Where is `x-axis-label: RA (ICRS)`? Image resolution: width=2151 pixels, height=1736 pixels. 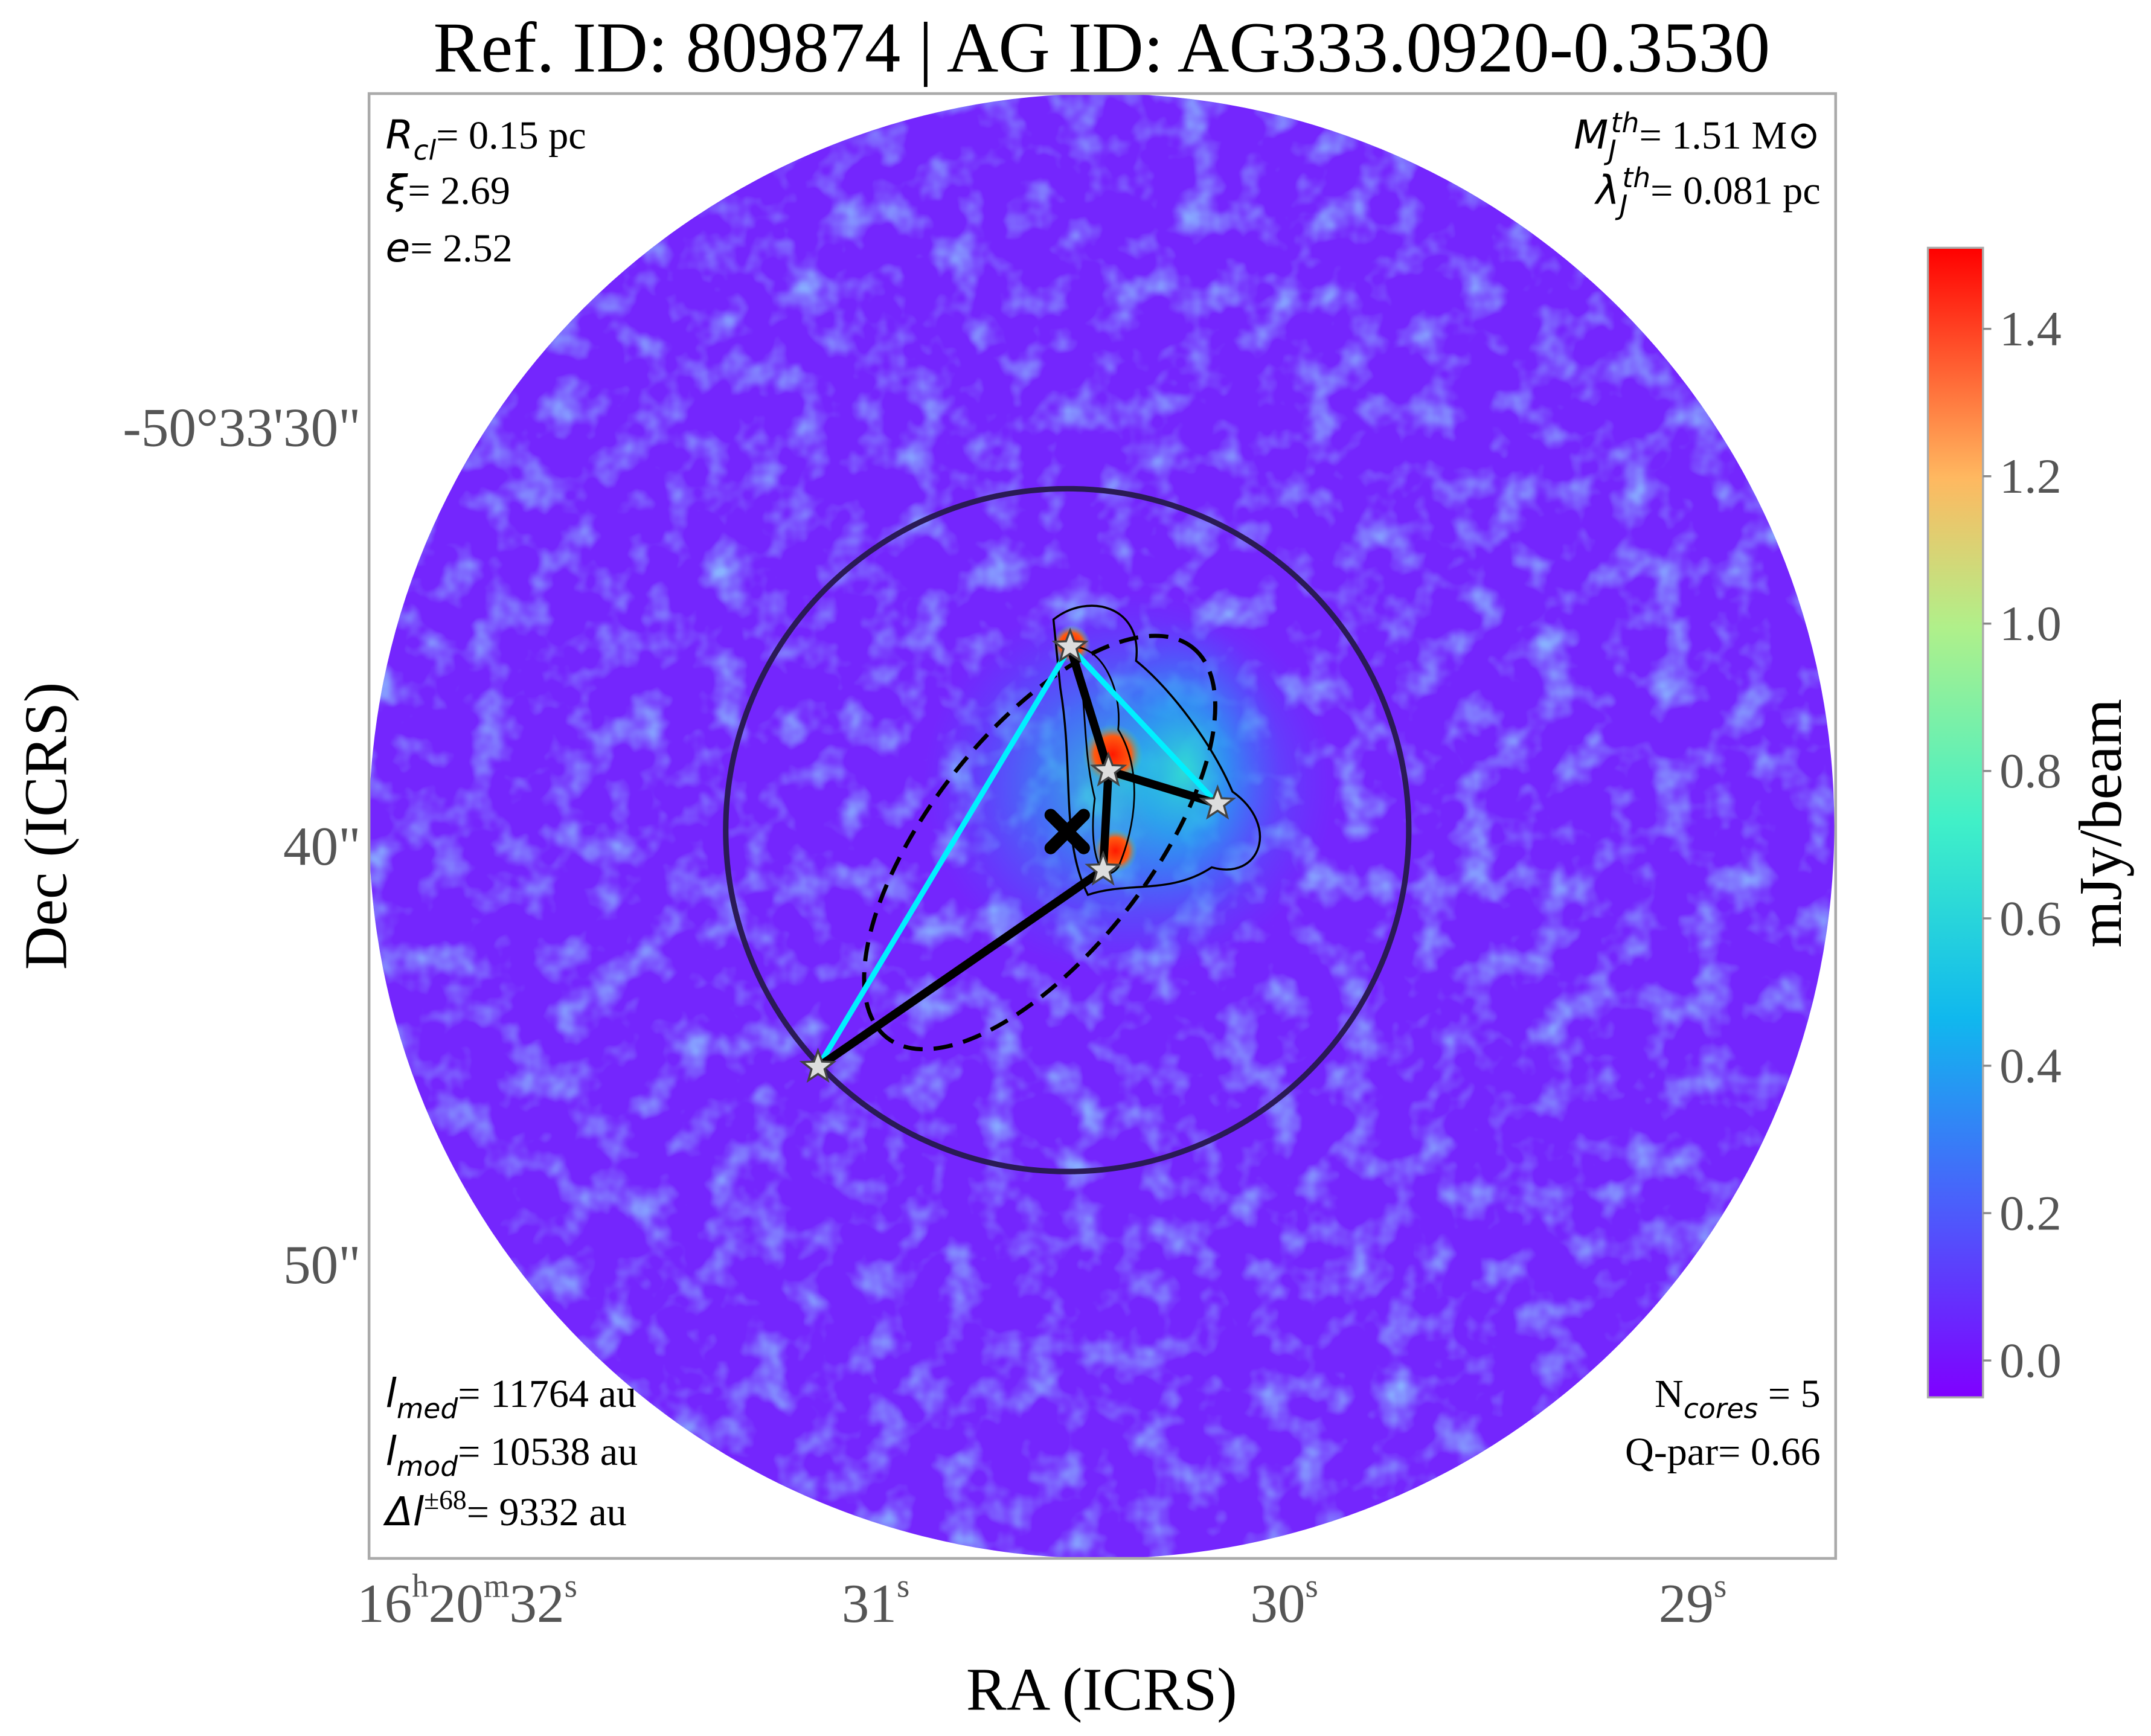 x-axis-label: RA (ICRS) is located at coordinates (1101, 1689).